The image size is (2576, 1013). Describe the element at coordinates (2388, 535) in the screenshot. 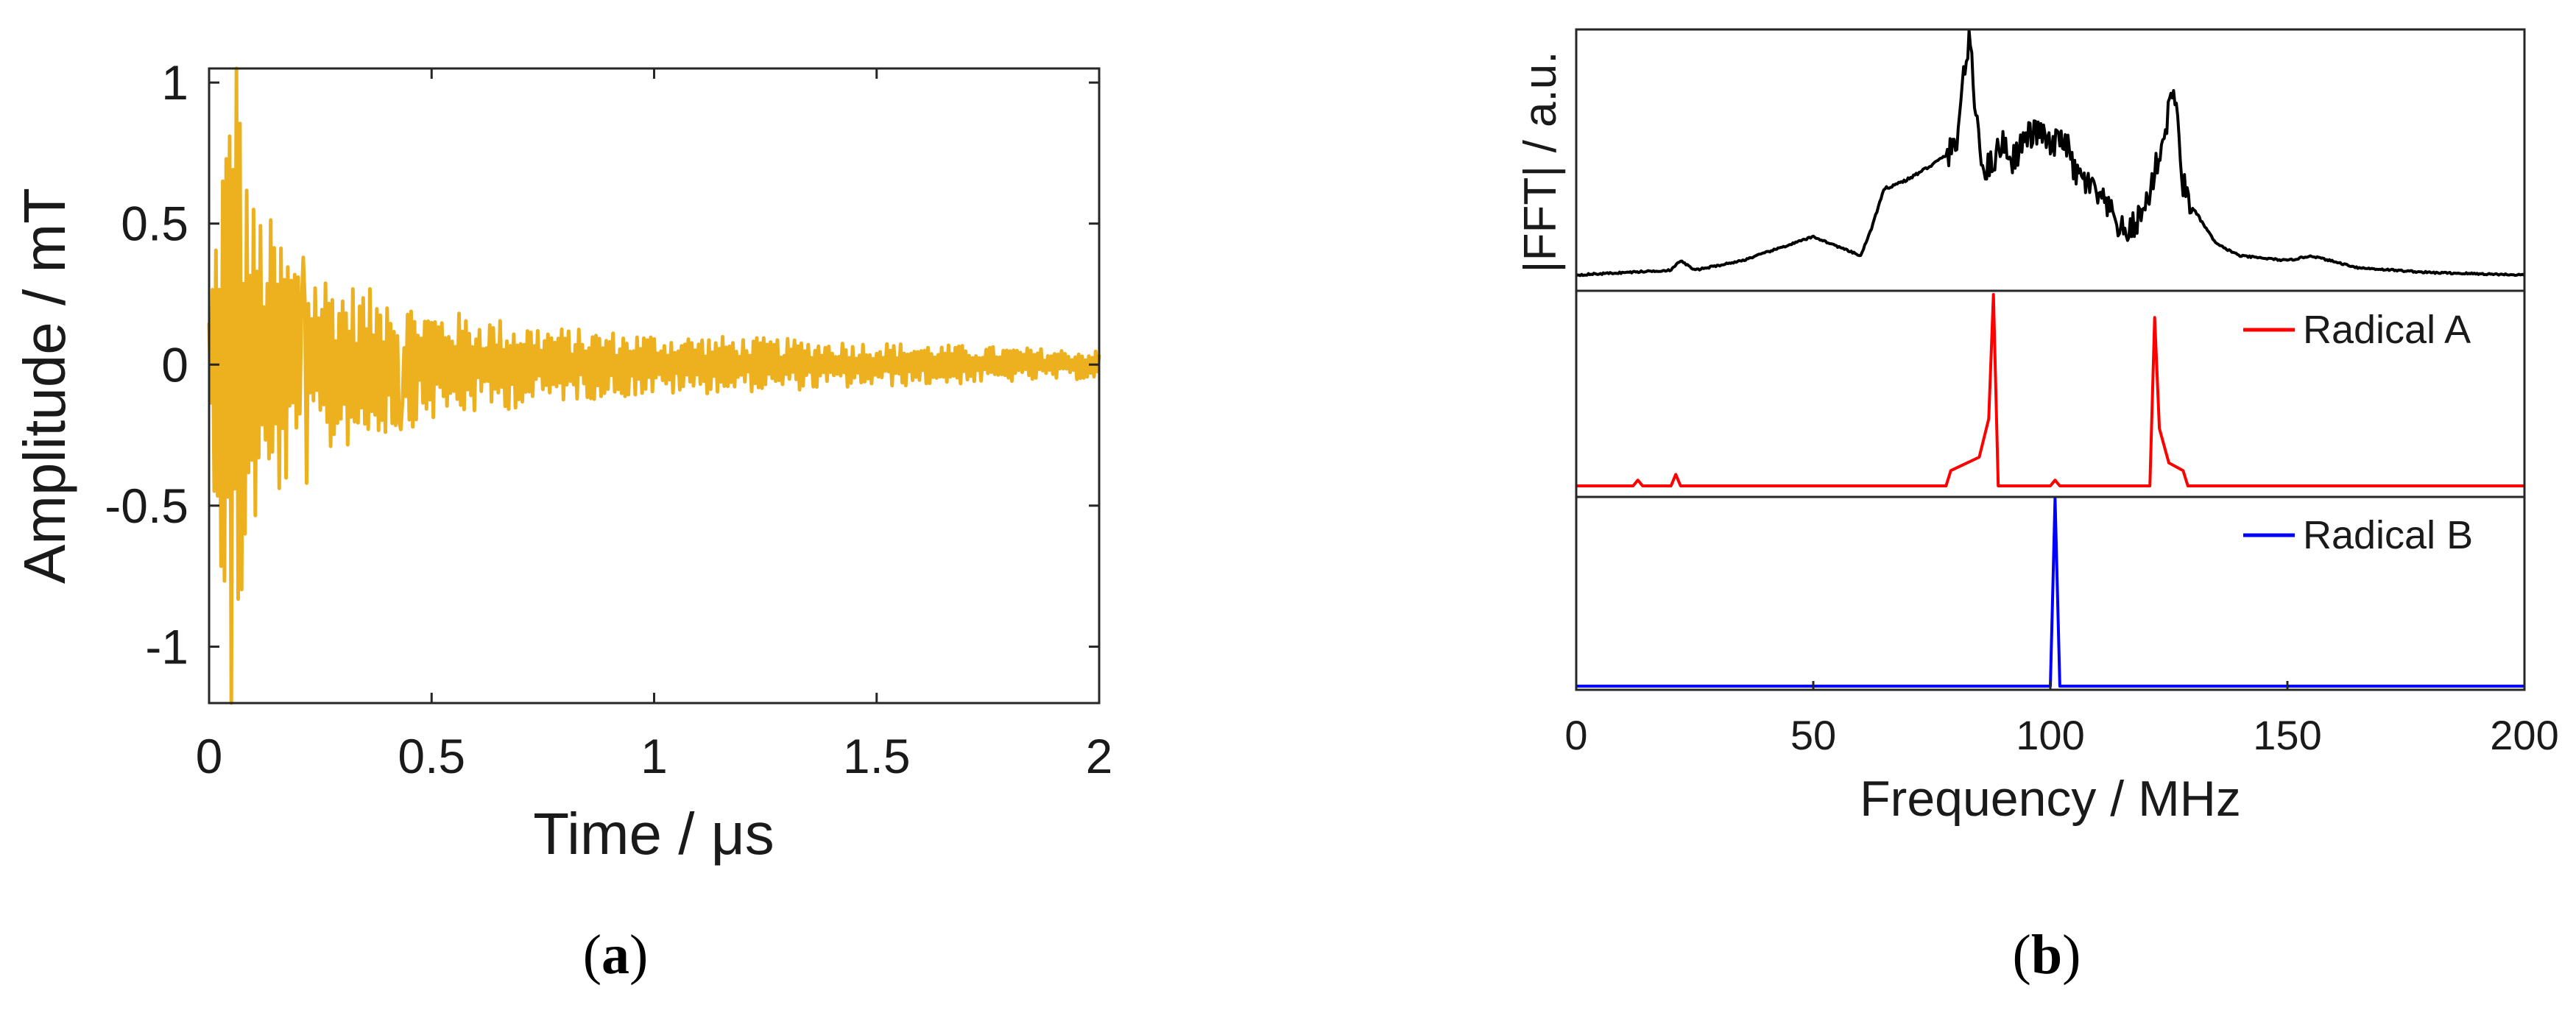

I see `legend-radical-b-label: Radical B` at that location.